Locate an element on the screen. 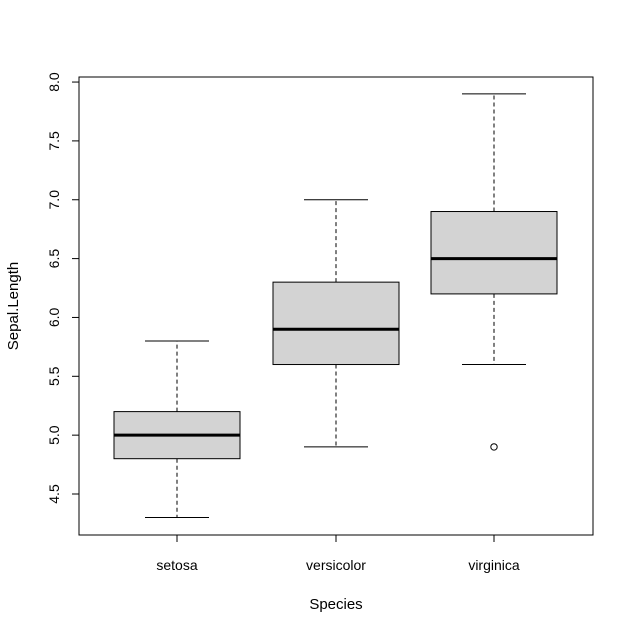 The width and height of the screenshot is (634, 633). x-axis: setosa versicolor virginica is located at coordinates (338, 553).